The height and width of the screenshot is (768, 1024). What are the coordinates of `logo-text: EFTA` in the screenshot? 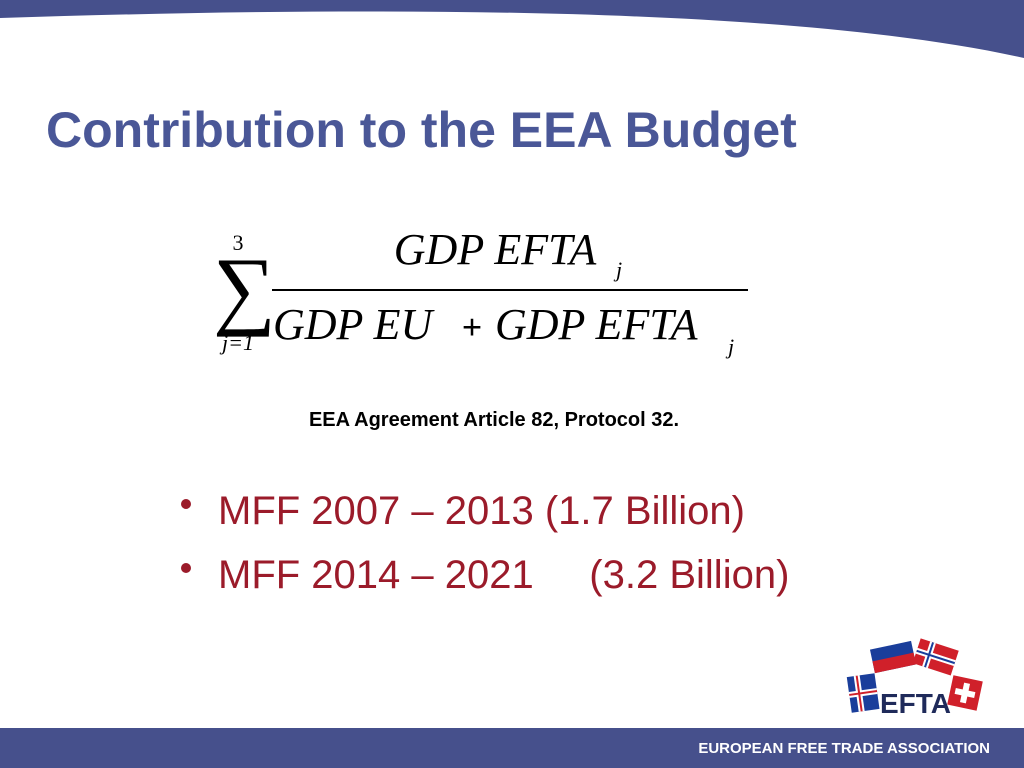 It's located at (915, 703).